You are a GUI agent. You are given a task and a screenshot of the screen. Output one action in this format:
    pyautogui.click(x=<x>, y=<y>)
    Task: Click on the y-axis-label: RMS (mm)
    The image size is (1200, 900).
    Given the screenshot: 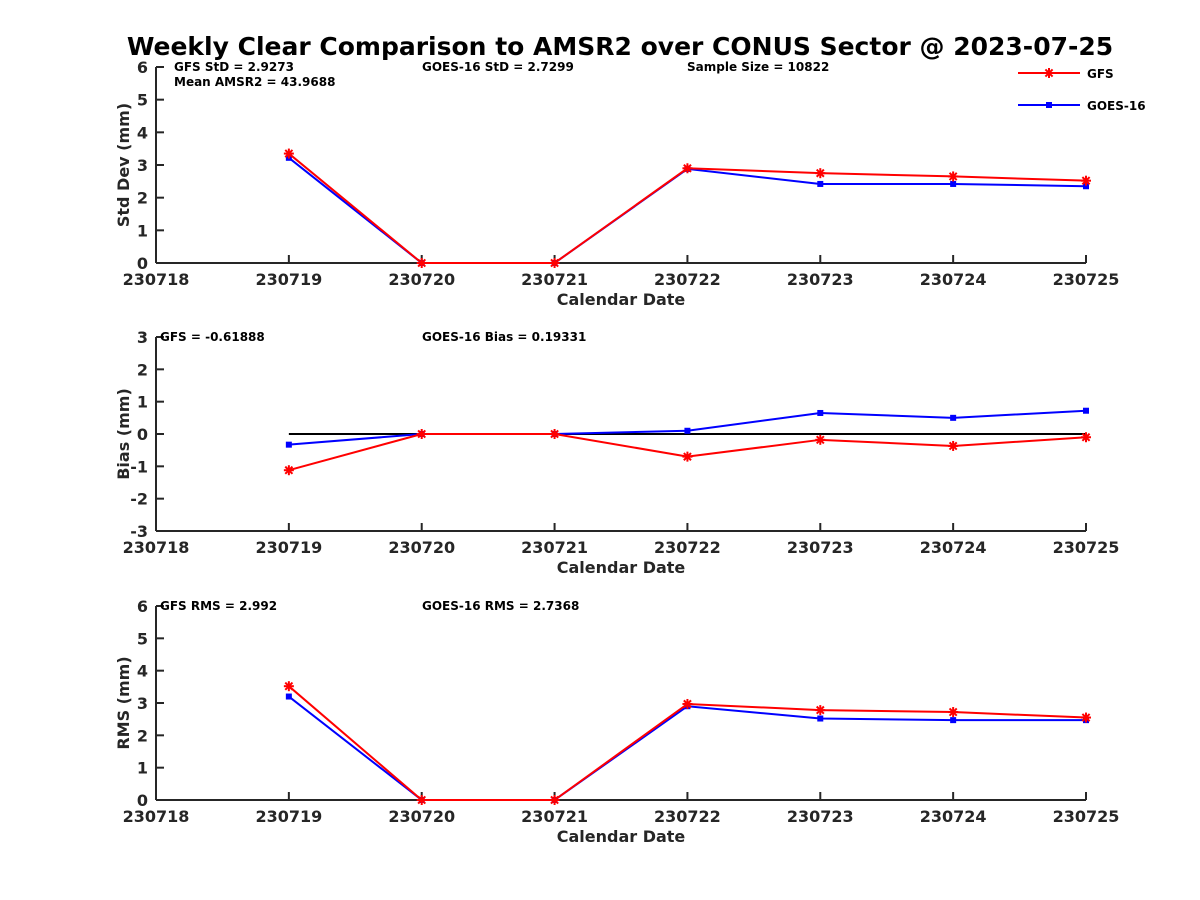 What is the action you would take?
    pyautogui.click(x=123, y=702)
    